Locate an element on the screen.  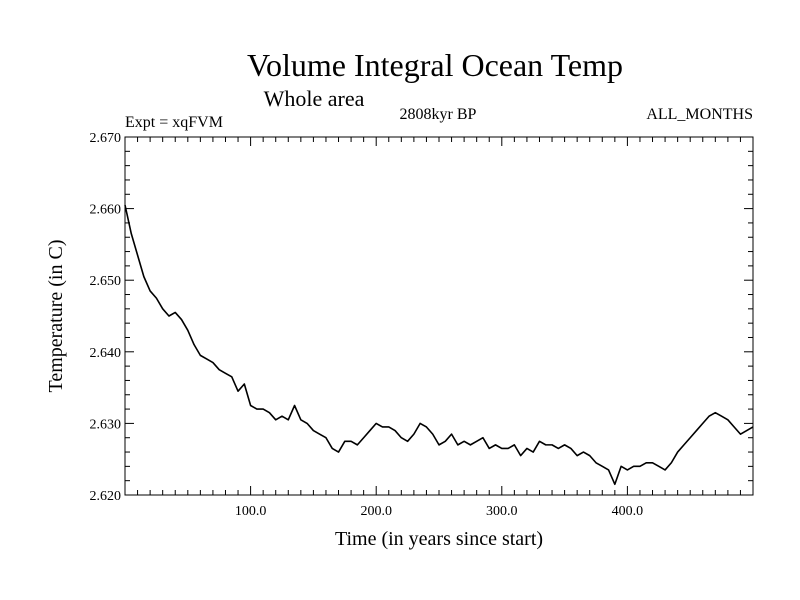
y-tick-label: 2.660 is located at coordinates (106, 210).